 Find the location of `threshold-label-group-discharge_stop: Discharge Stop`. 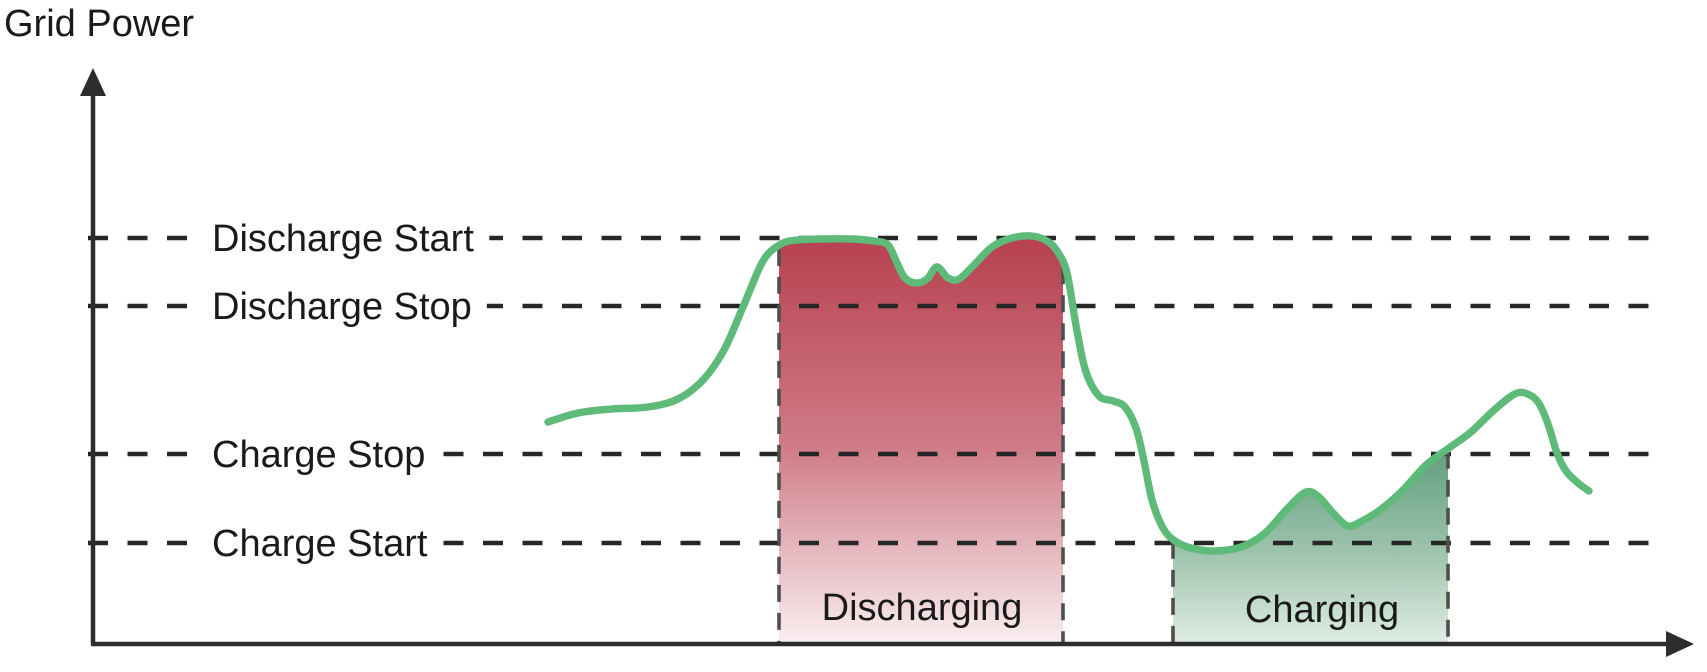

threshold-label-group-discharge_stop: Discharge Stop is located at coordinates (342, 307).